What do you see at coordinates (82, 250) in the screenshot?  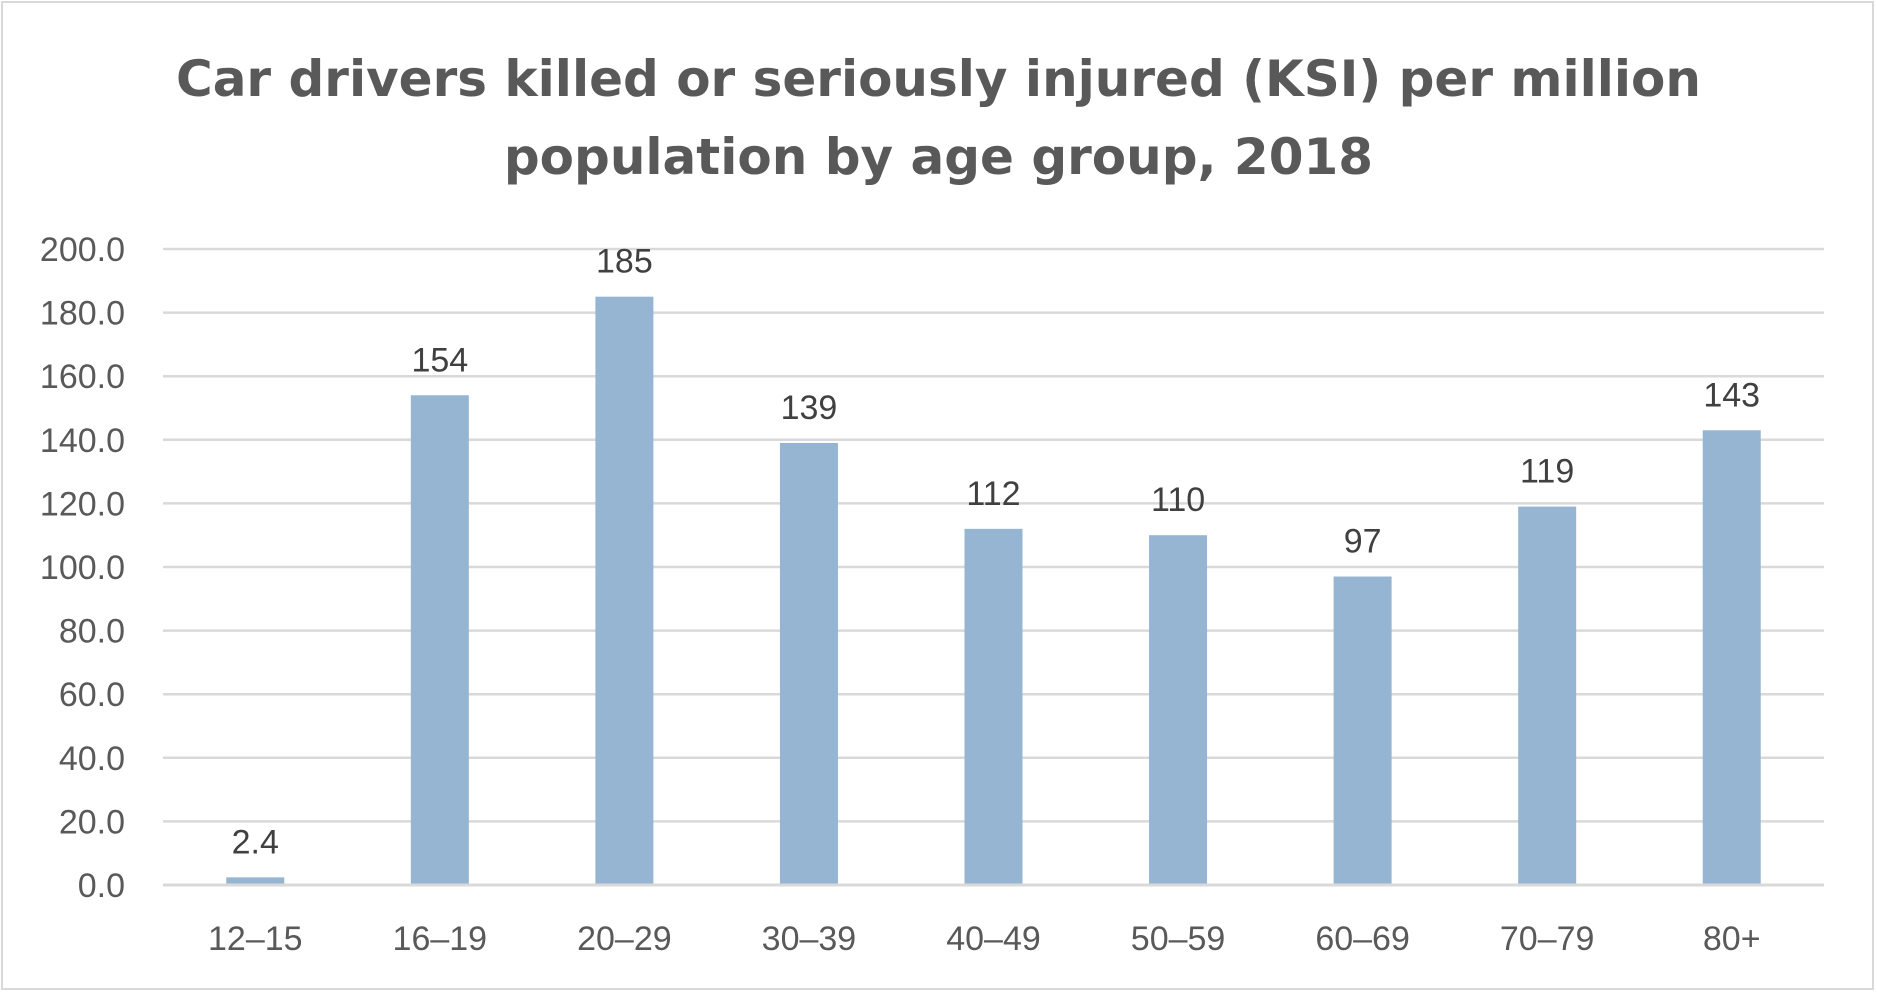 I see `y-tick-label: 200.0` at bounding box center [82, 250].